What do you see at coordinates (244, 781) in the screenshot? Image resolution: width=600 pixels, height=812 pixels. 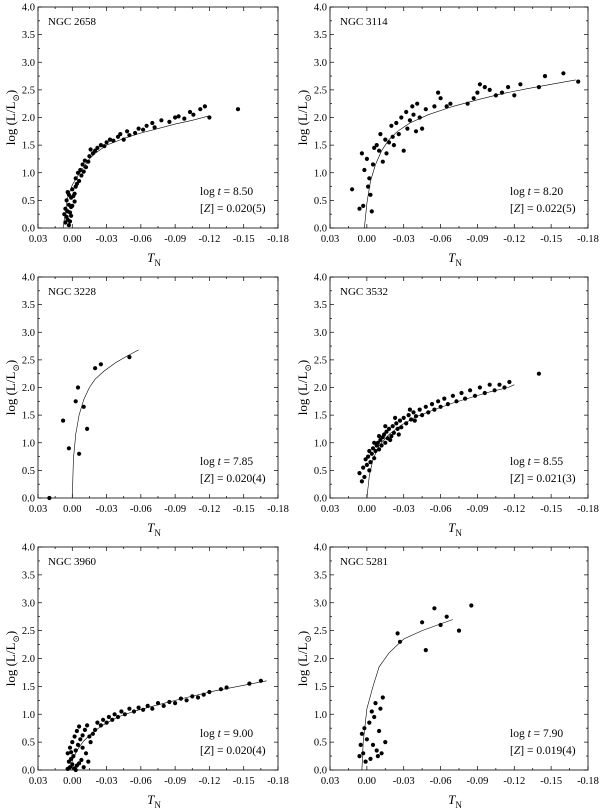 I see `x-tick-label: -0.15` at bounding box center [244, 781].